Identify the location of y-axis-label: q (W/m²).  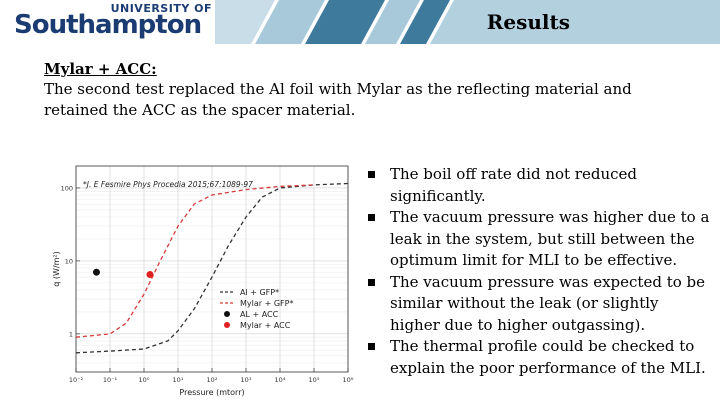
(56, 268).